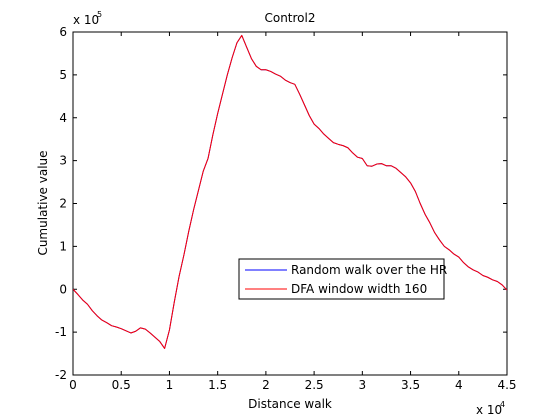  I want to click on x-tick-label: 1.5, so click(217, 385).